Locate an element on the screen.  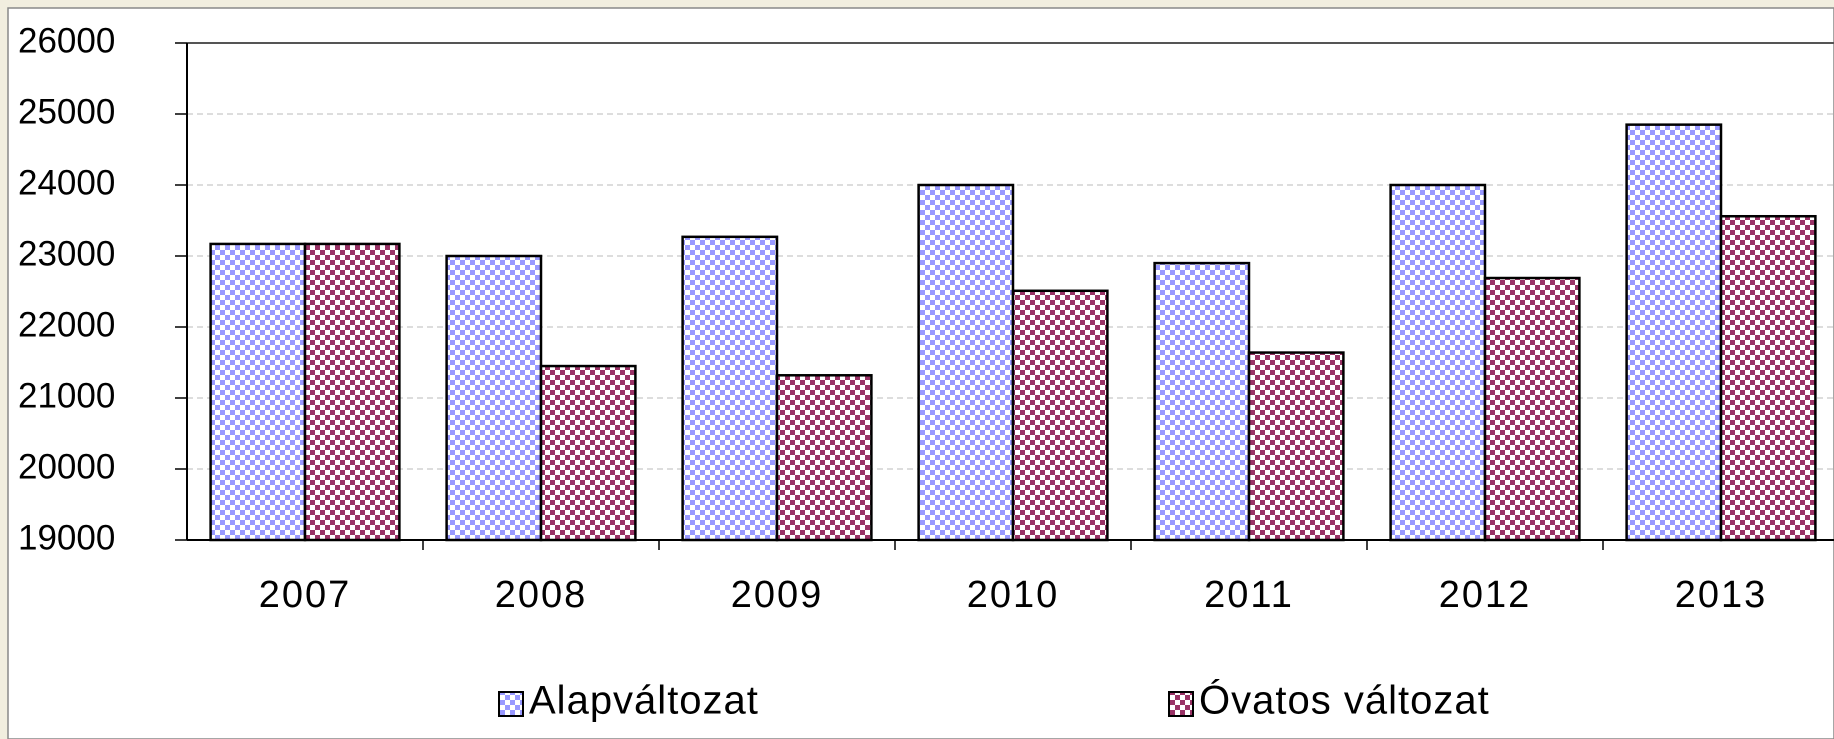
x-tick-label: 2008 is located at coordinates (541, 595).